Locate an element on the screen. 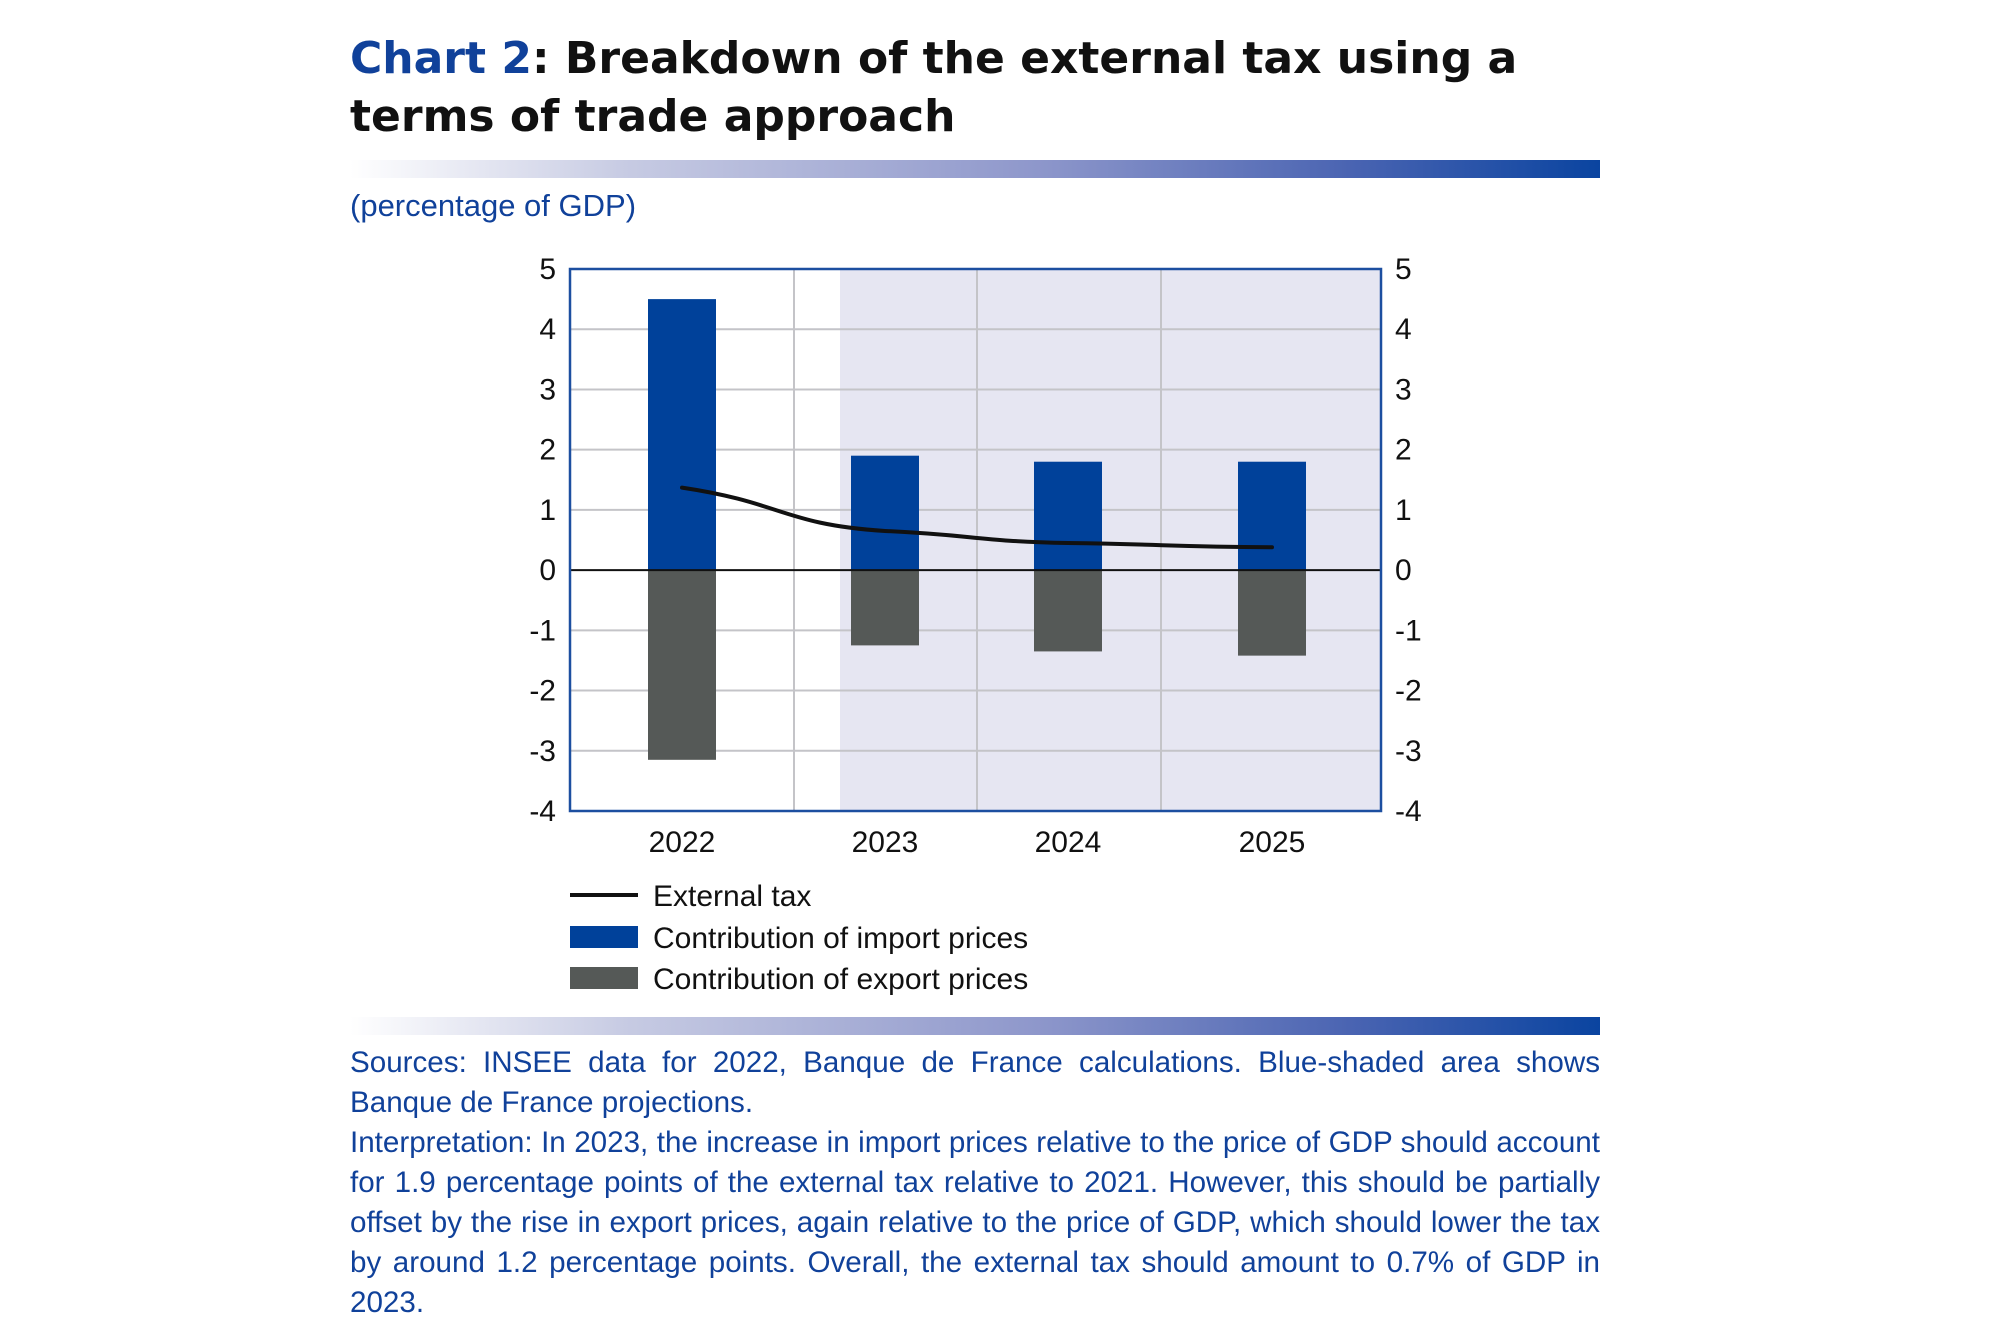  chart-number: Chart 2 is located at coordinates (441, 58).